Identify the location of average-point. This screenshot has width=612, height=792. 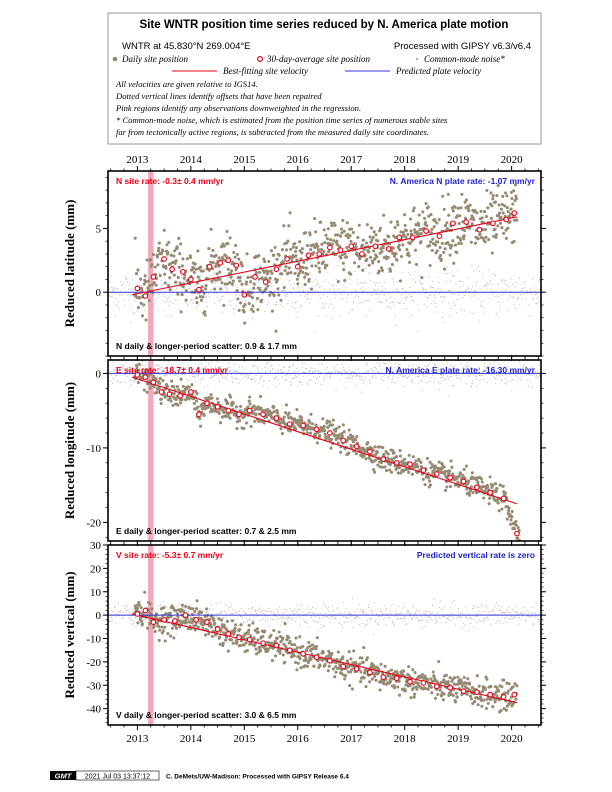
(410, 464).